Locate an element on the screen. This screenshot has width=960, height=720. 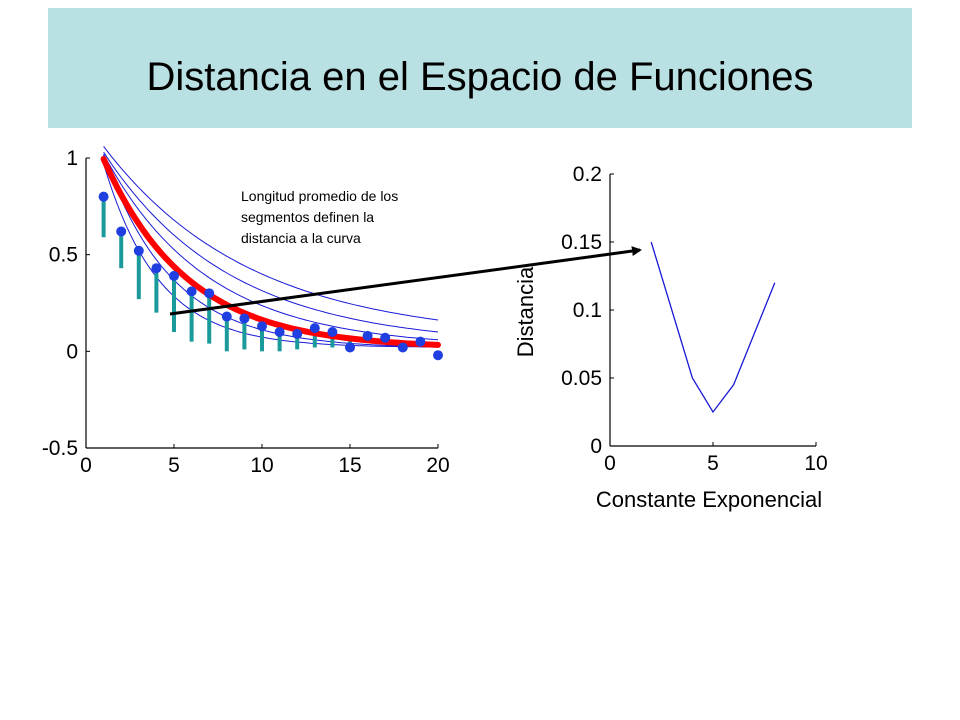
annotation-line-3: distancia a la curva is located at coordinates (301, 238).